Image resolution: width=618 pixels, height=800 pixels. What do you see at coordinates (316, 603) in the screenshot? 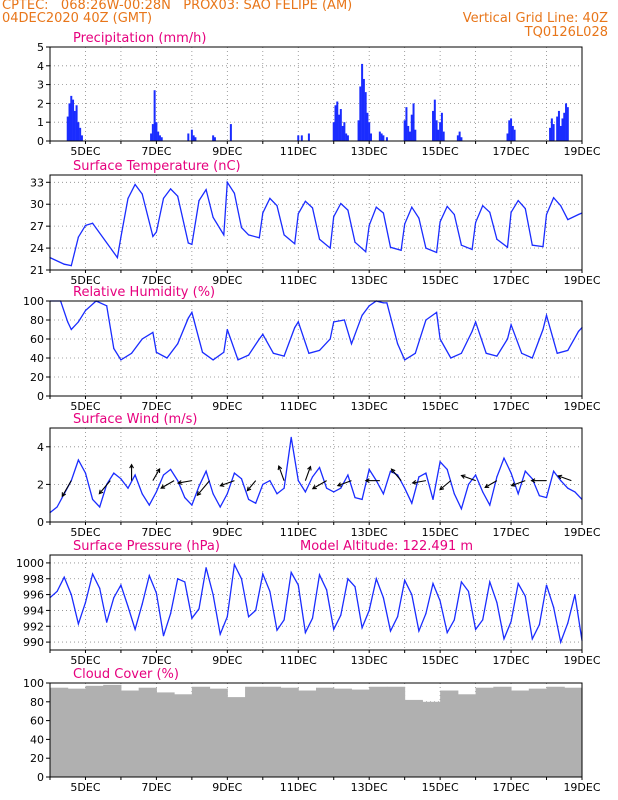
I see `series-line` at bounding box center [316, 603].